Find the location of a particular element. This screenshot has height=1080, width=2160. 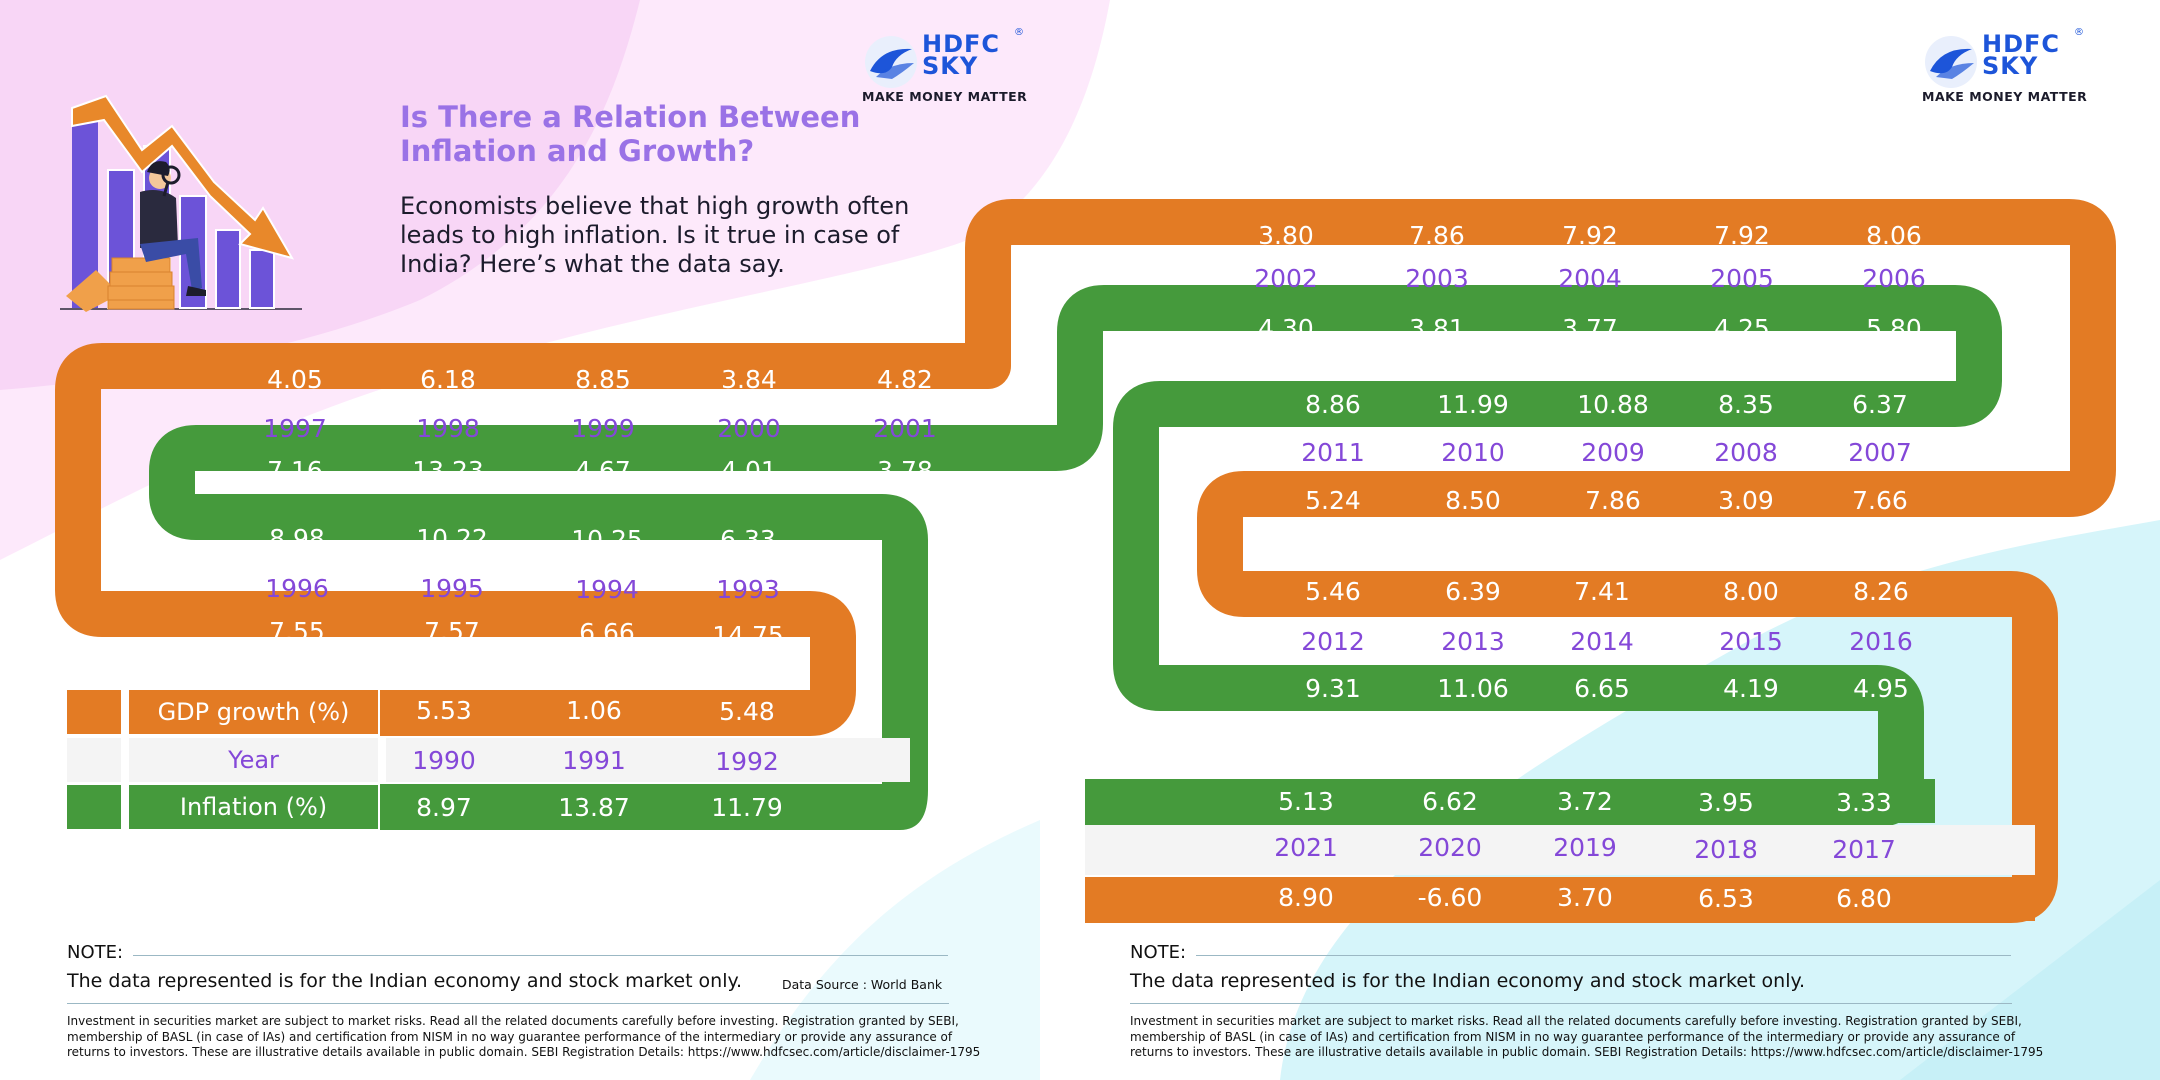

year-label: 1997 is located at coordinates (295, 428).